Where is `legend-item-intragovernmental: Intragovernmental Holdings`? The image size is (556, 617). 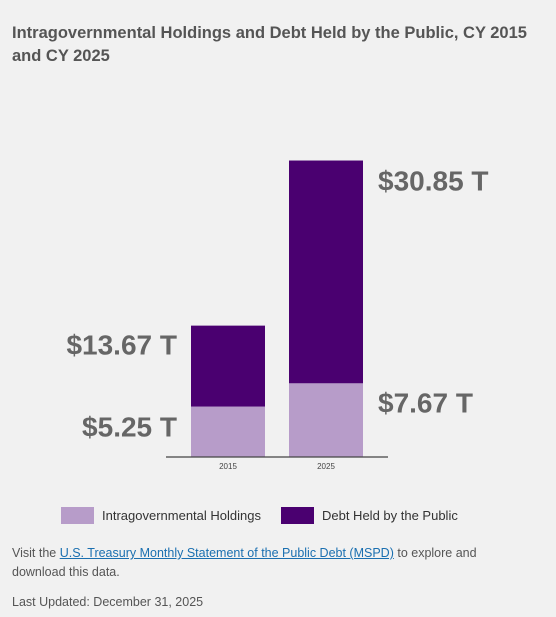 legend-item-intragovernmental: Intragovernmental Holdings is located at coordinates (161, 515).